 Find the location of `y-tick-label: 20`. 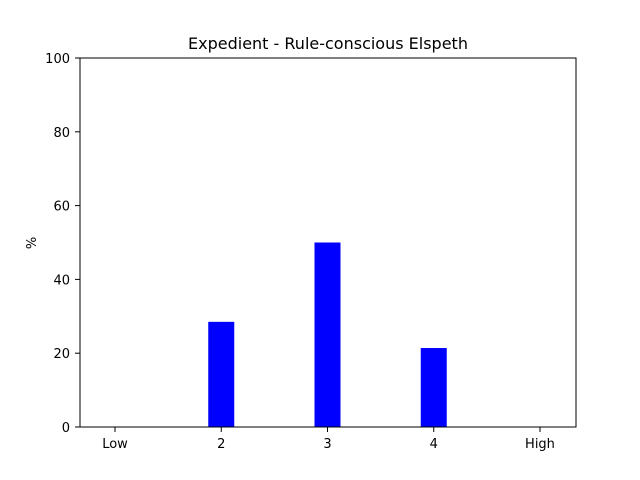

y-tick-label: 20 is located at coordinates (61, 354).